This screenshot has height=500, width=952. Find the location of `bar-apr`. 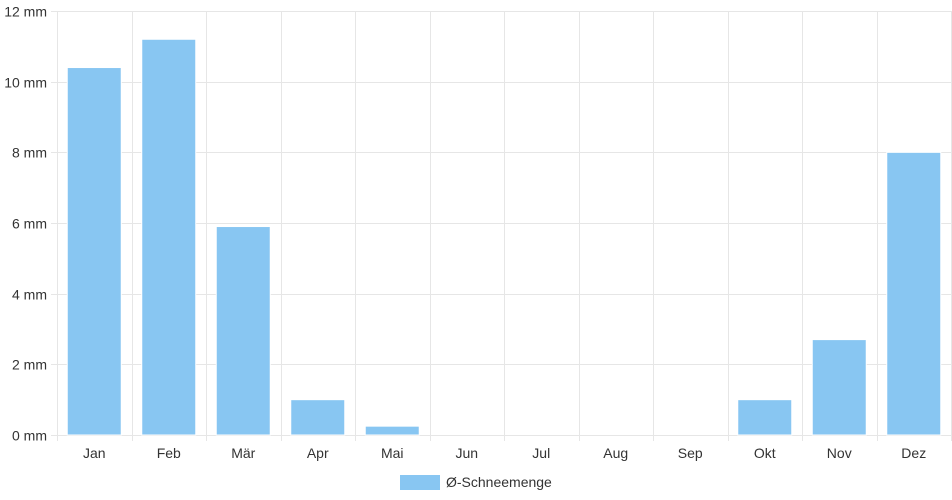

bar-apr is located at coordinates (318, 417).